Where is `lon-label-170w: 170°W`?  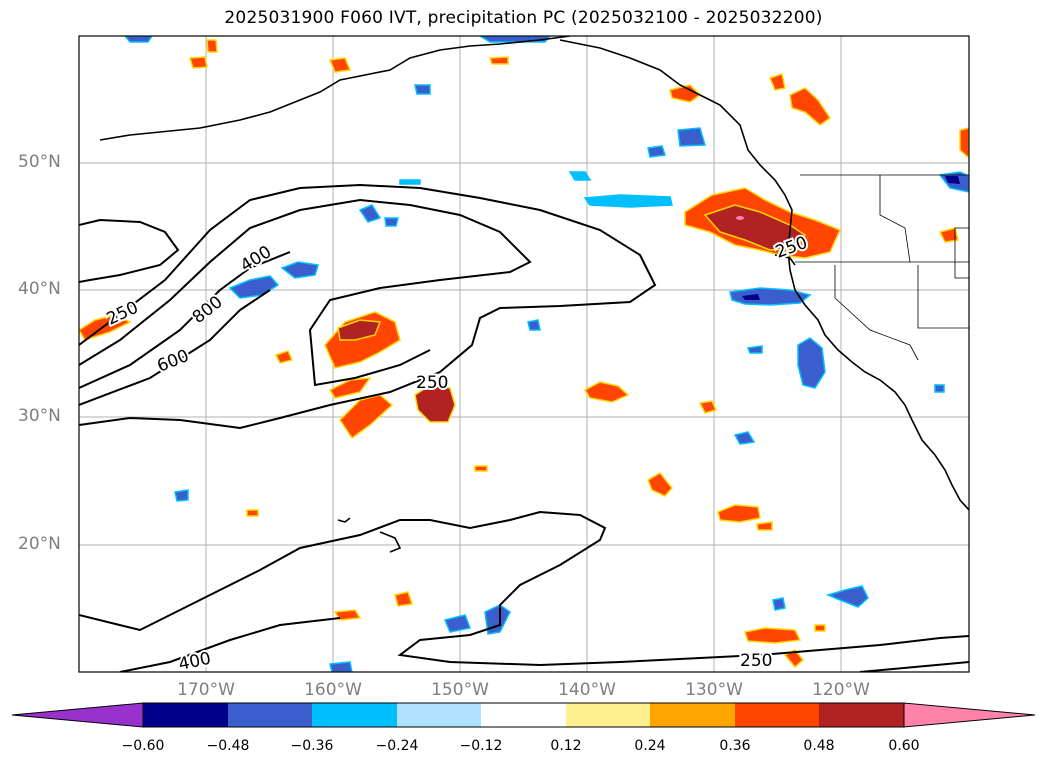
lon-label-170w: 170°W is located at coordinates (206, 690).